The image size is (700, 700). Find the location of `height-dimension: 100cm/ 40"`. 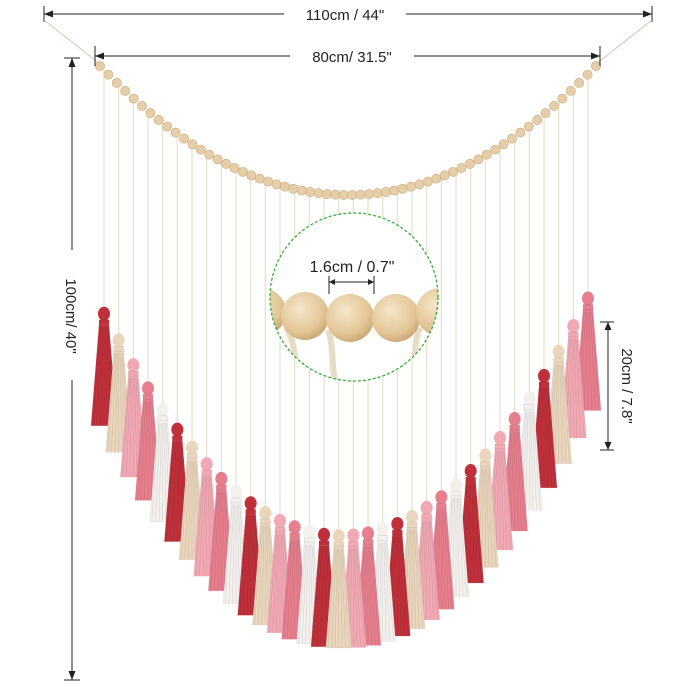

height-dimension: 100cm/ 40" is located at coordinates (72, 369).